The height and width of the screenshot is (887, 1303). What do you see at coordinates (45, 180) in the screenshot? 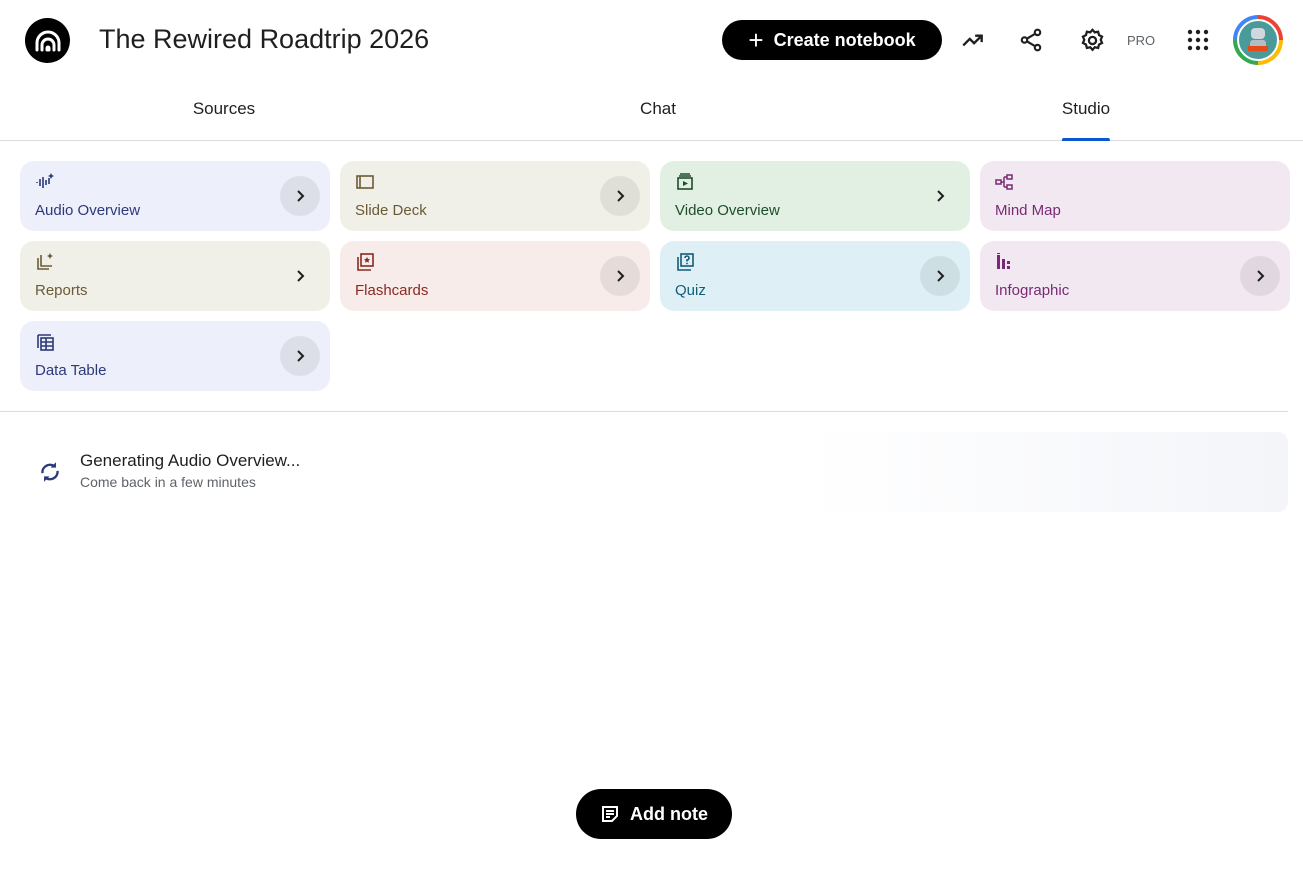
I see `audio-waveform-icon` at bounding box center [45, 180].